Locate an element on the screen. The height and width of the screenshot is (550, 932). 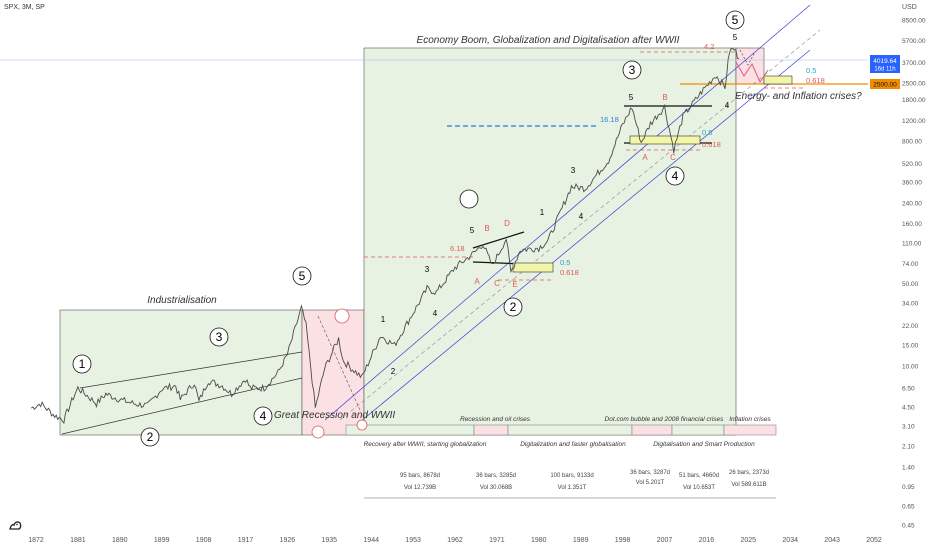
tradingview-logo-icon is located at coordinates (16, 524).